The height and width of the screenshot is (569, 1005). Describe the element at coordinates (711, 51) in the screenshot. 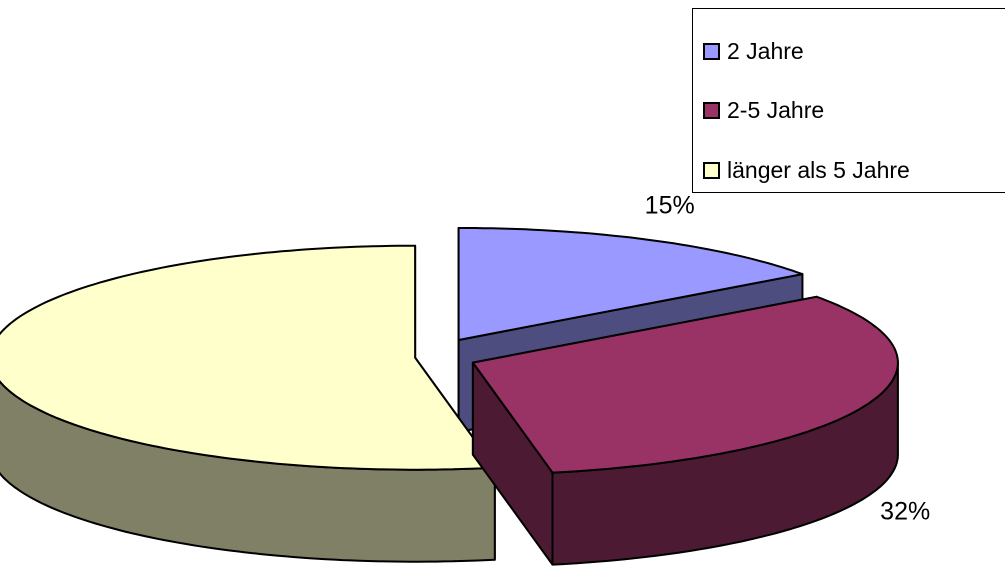

I see `legend-swatch-2-jahre` at that location.